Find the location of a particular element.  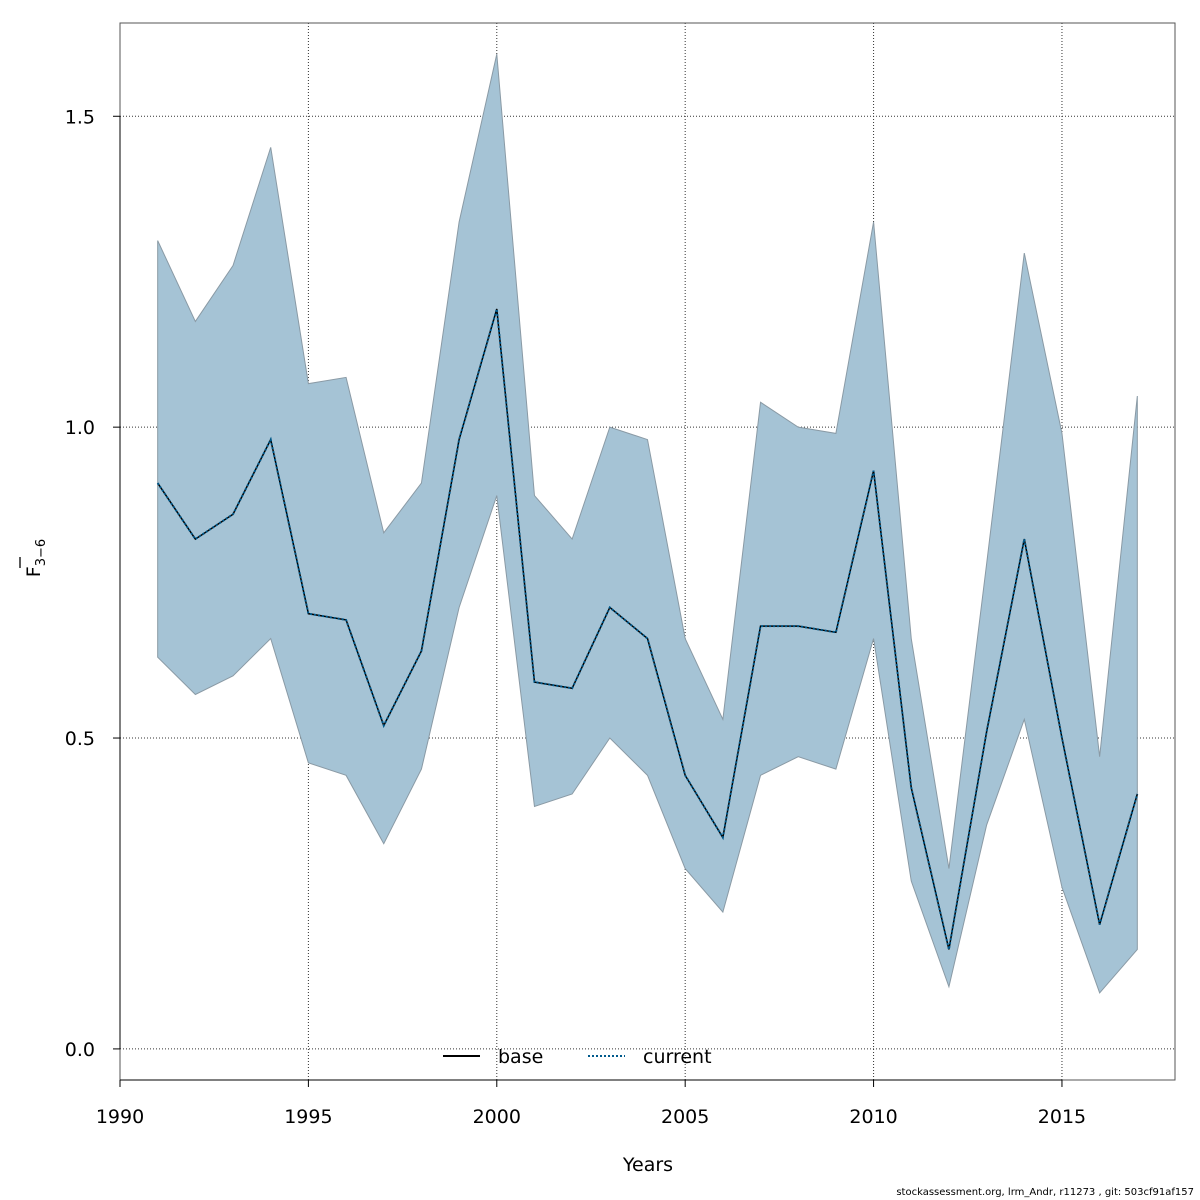

legend: base current is located at coordinates (577, 1057).